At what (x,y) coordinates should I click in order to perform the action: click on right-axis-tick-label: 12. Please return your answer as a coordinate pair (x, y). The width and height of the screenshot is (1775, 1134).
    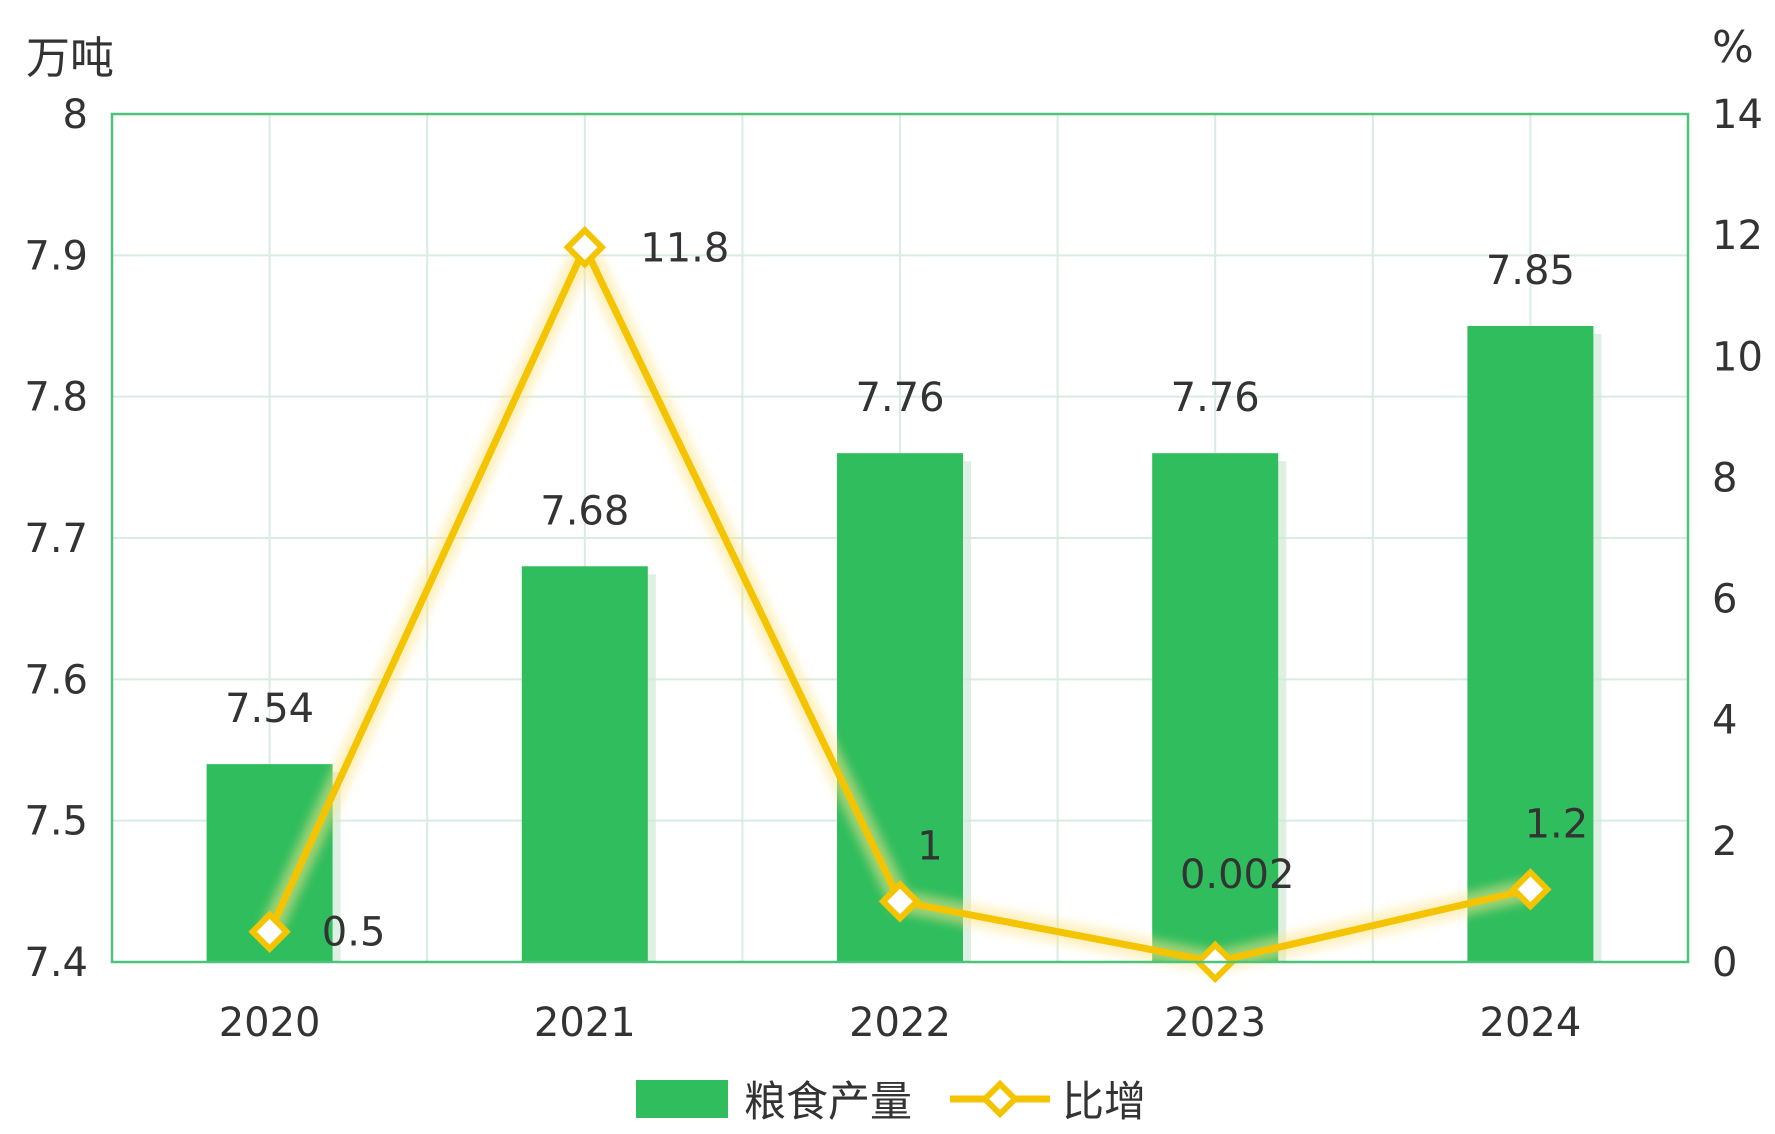
    Looking at the image, I should click on (1737, 236).